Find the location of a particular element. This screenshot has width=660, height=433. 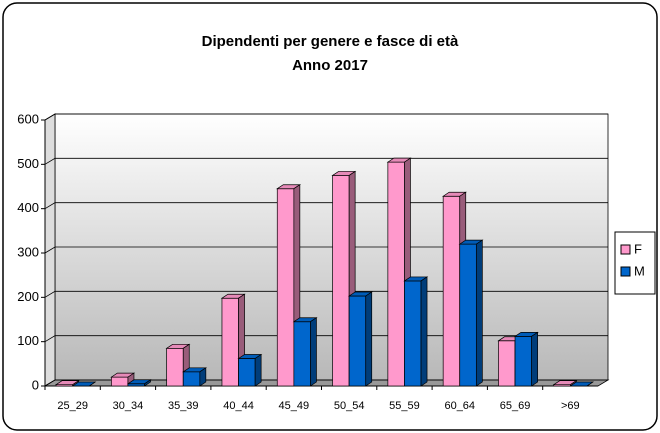

legend-label: M is located at coordinates (639, 270).